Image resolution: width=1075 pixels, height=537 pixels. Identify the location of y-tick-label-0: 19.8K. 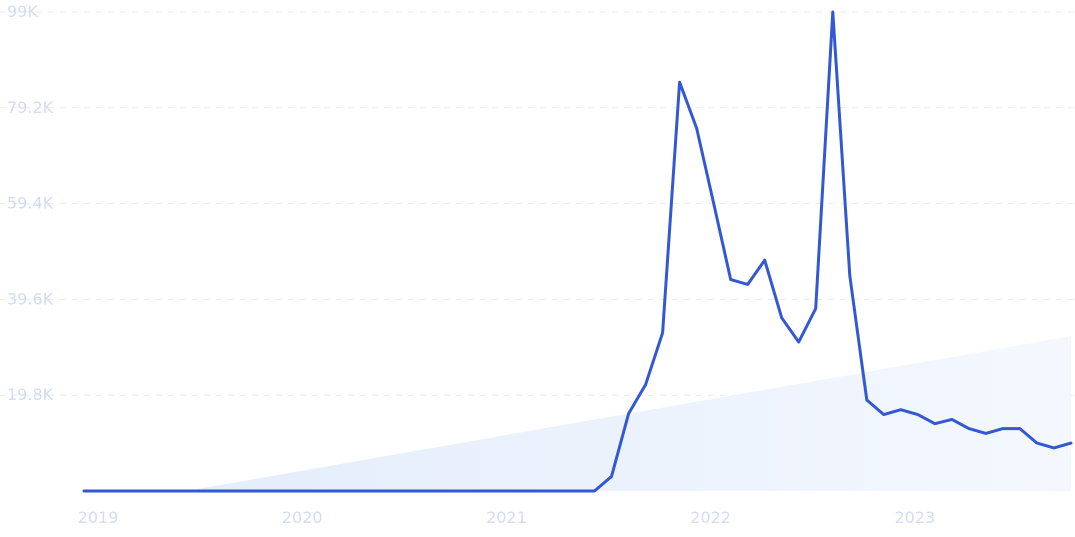
(30, 394).